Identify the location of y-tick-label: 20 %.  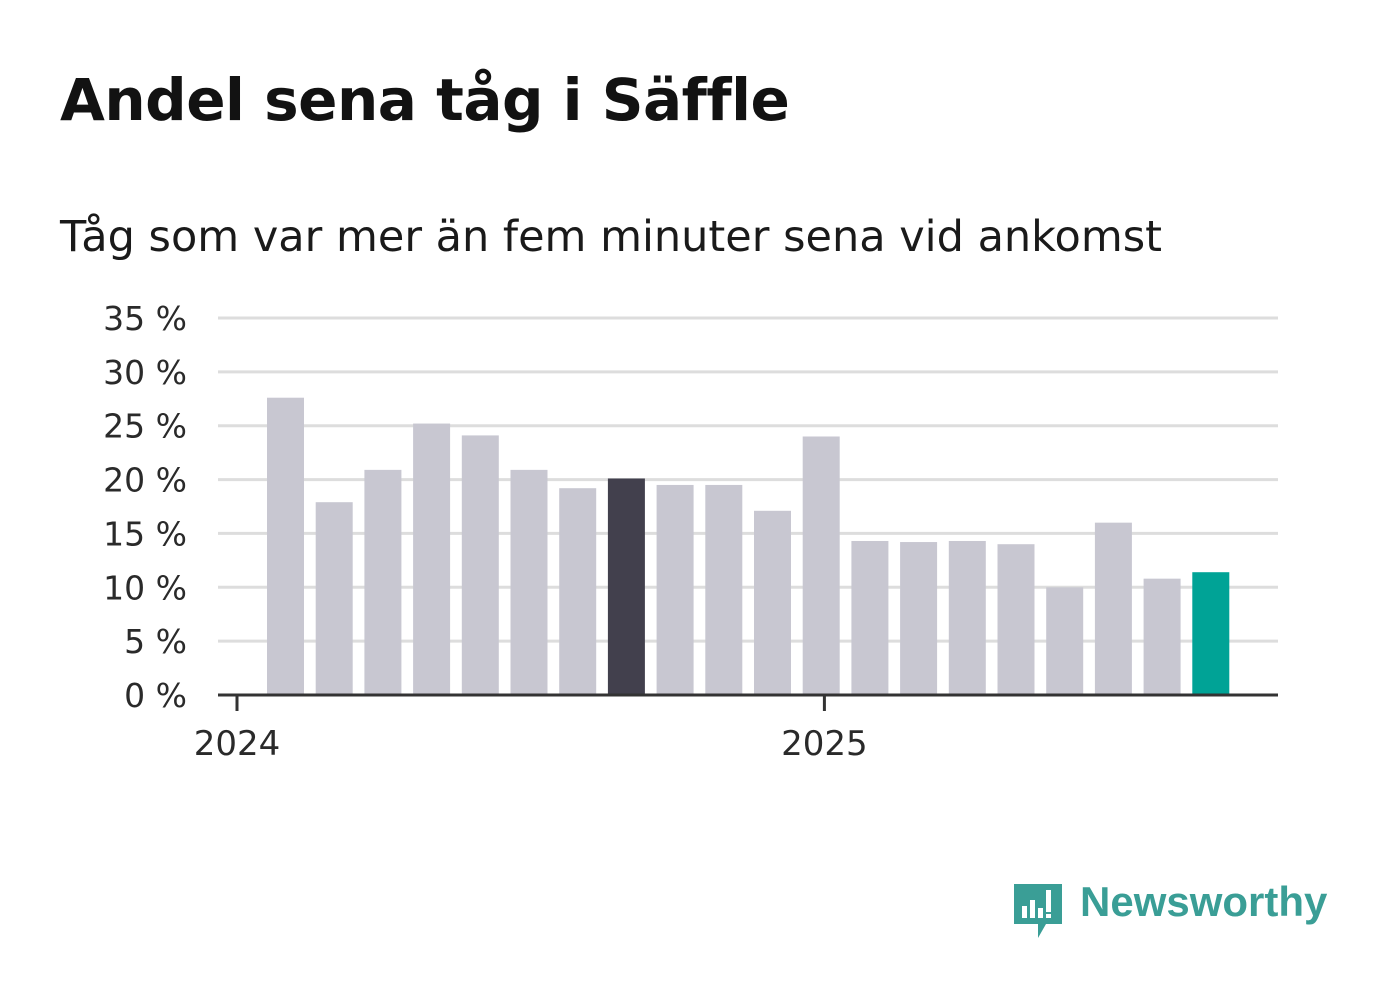
(145, 480).